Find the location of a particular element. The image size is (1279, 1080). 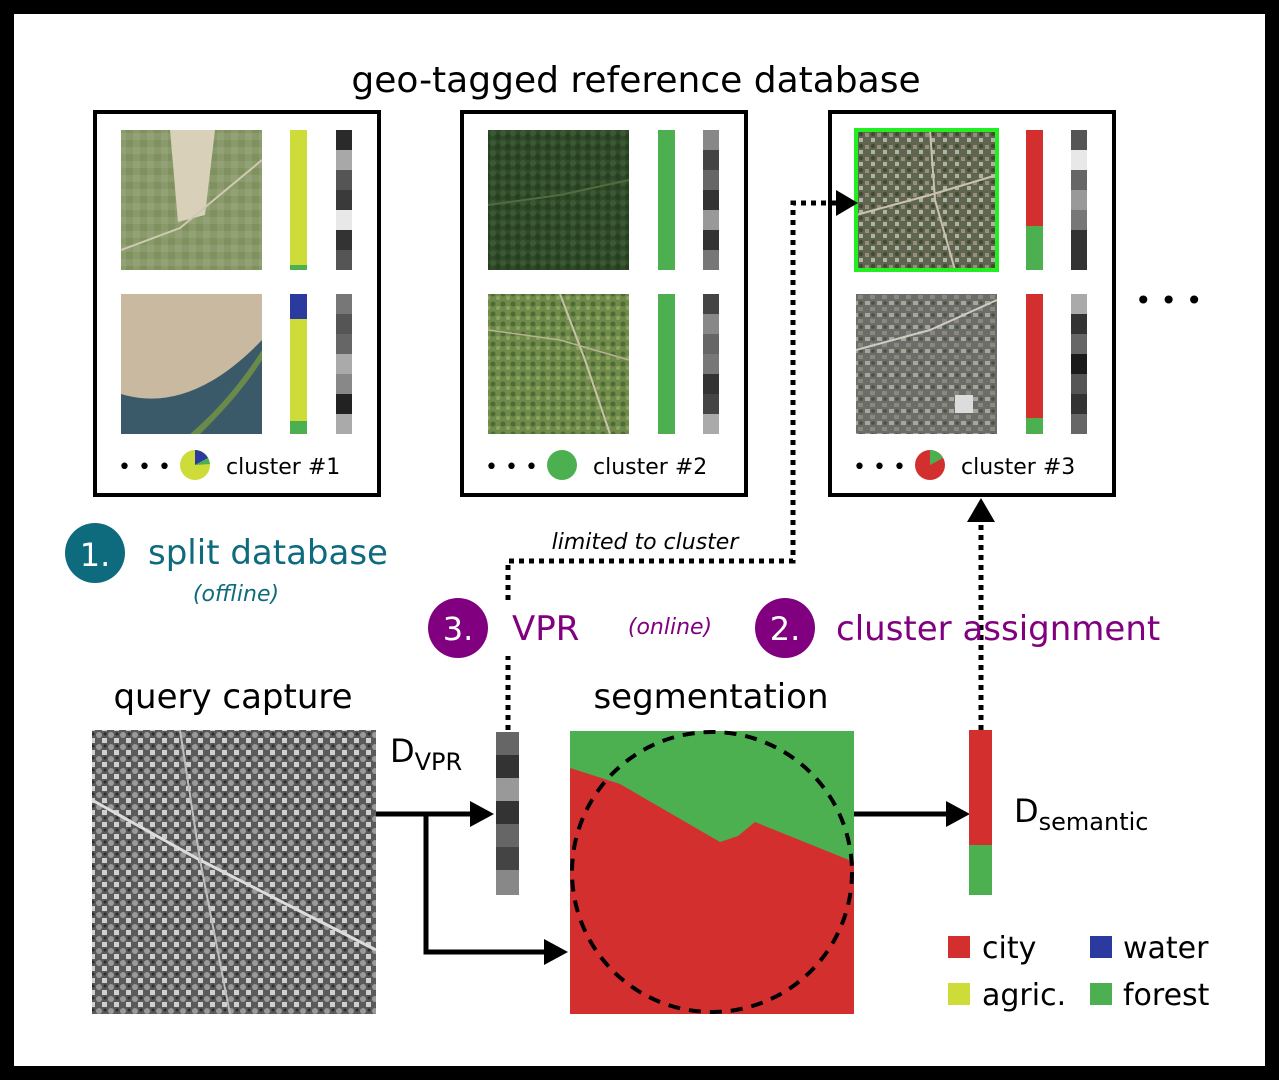

step-1-badge is located at coordinates (95, 553).